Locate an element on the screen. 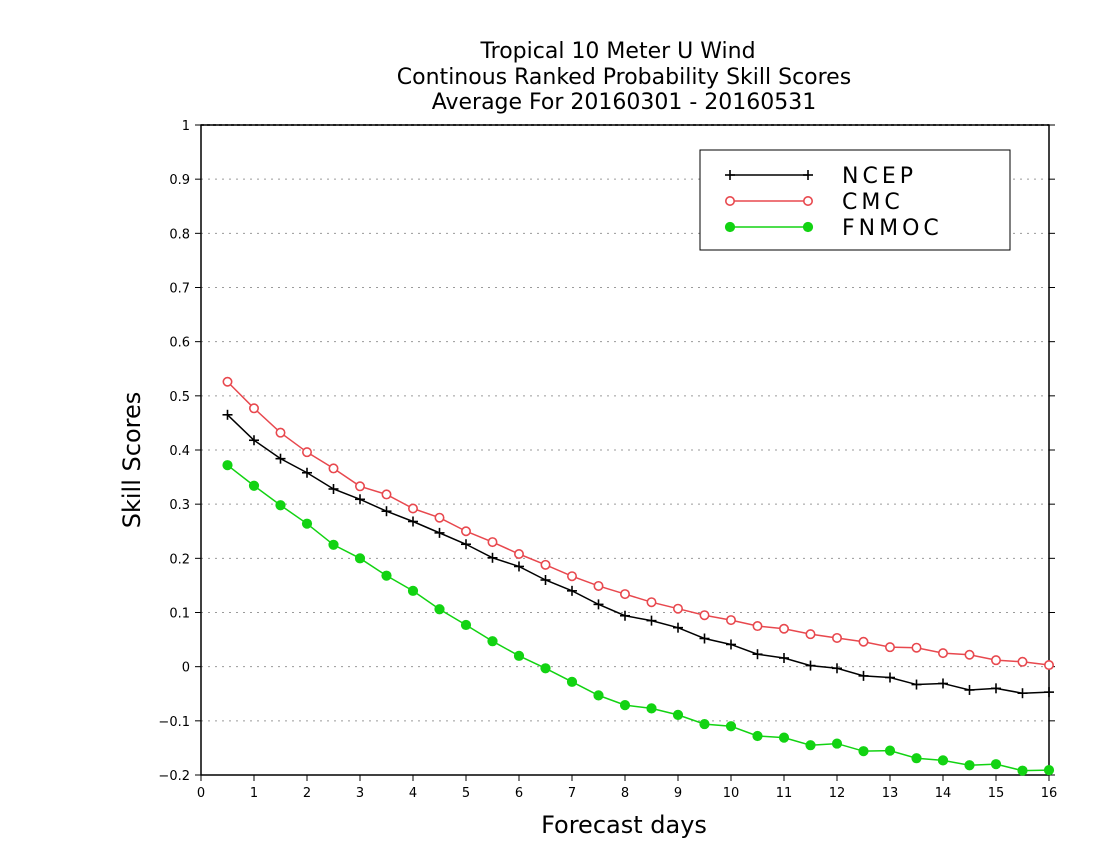  x-tick-label: 0 is located at coordinates (201, 793).